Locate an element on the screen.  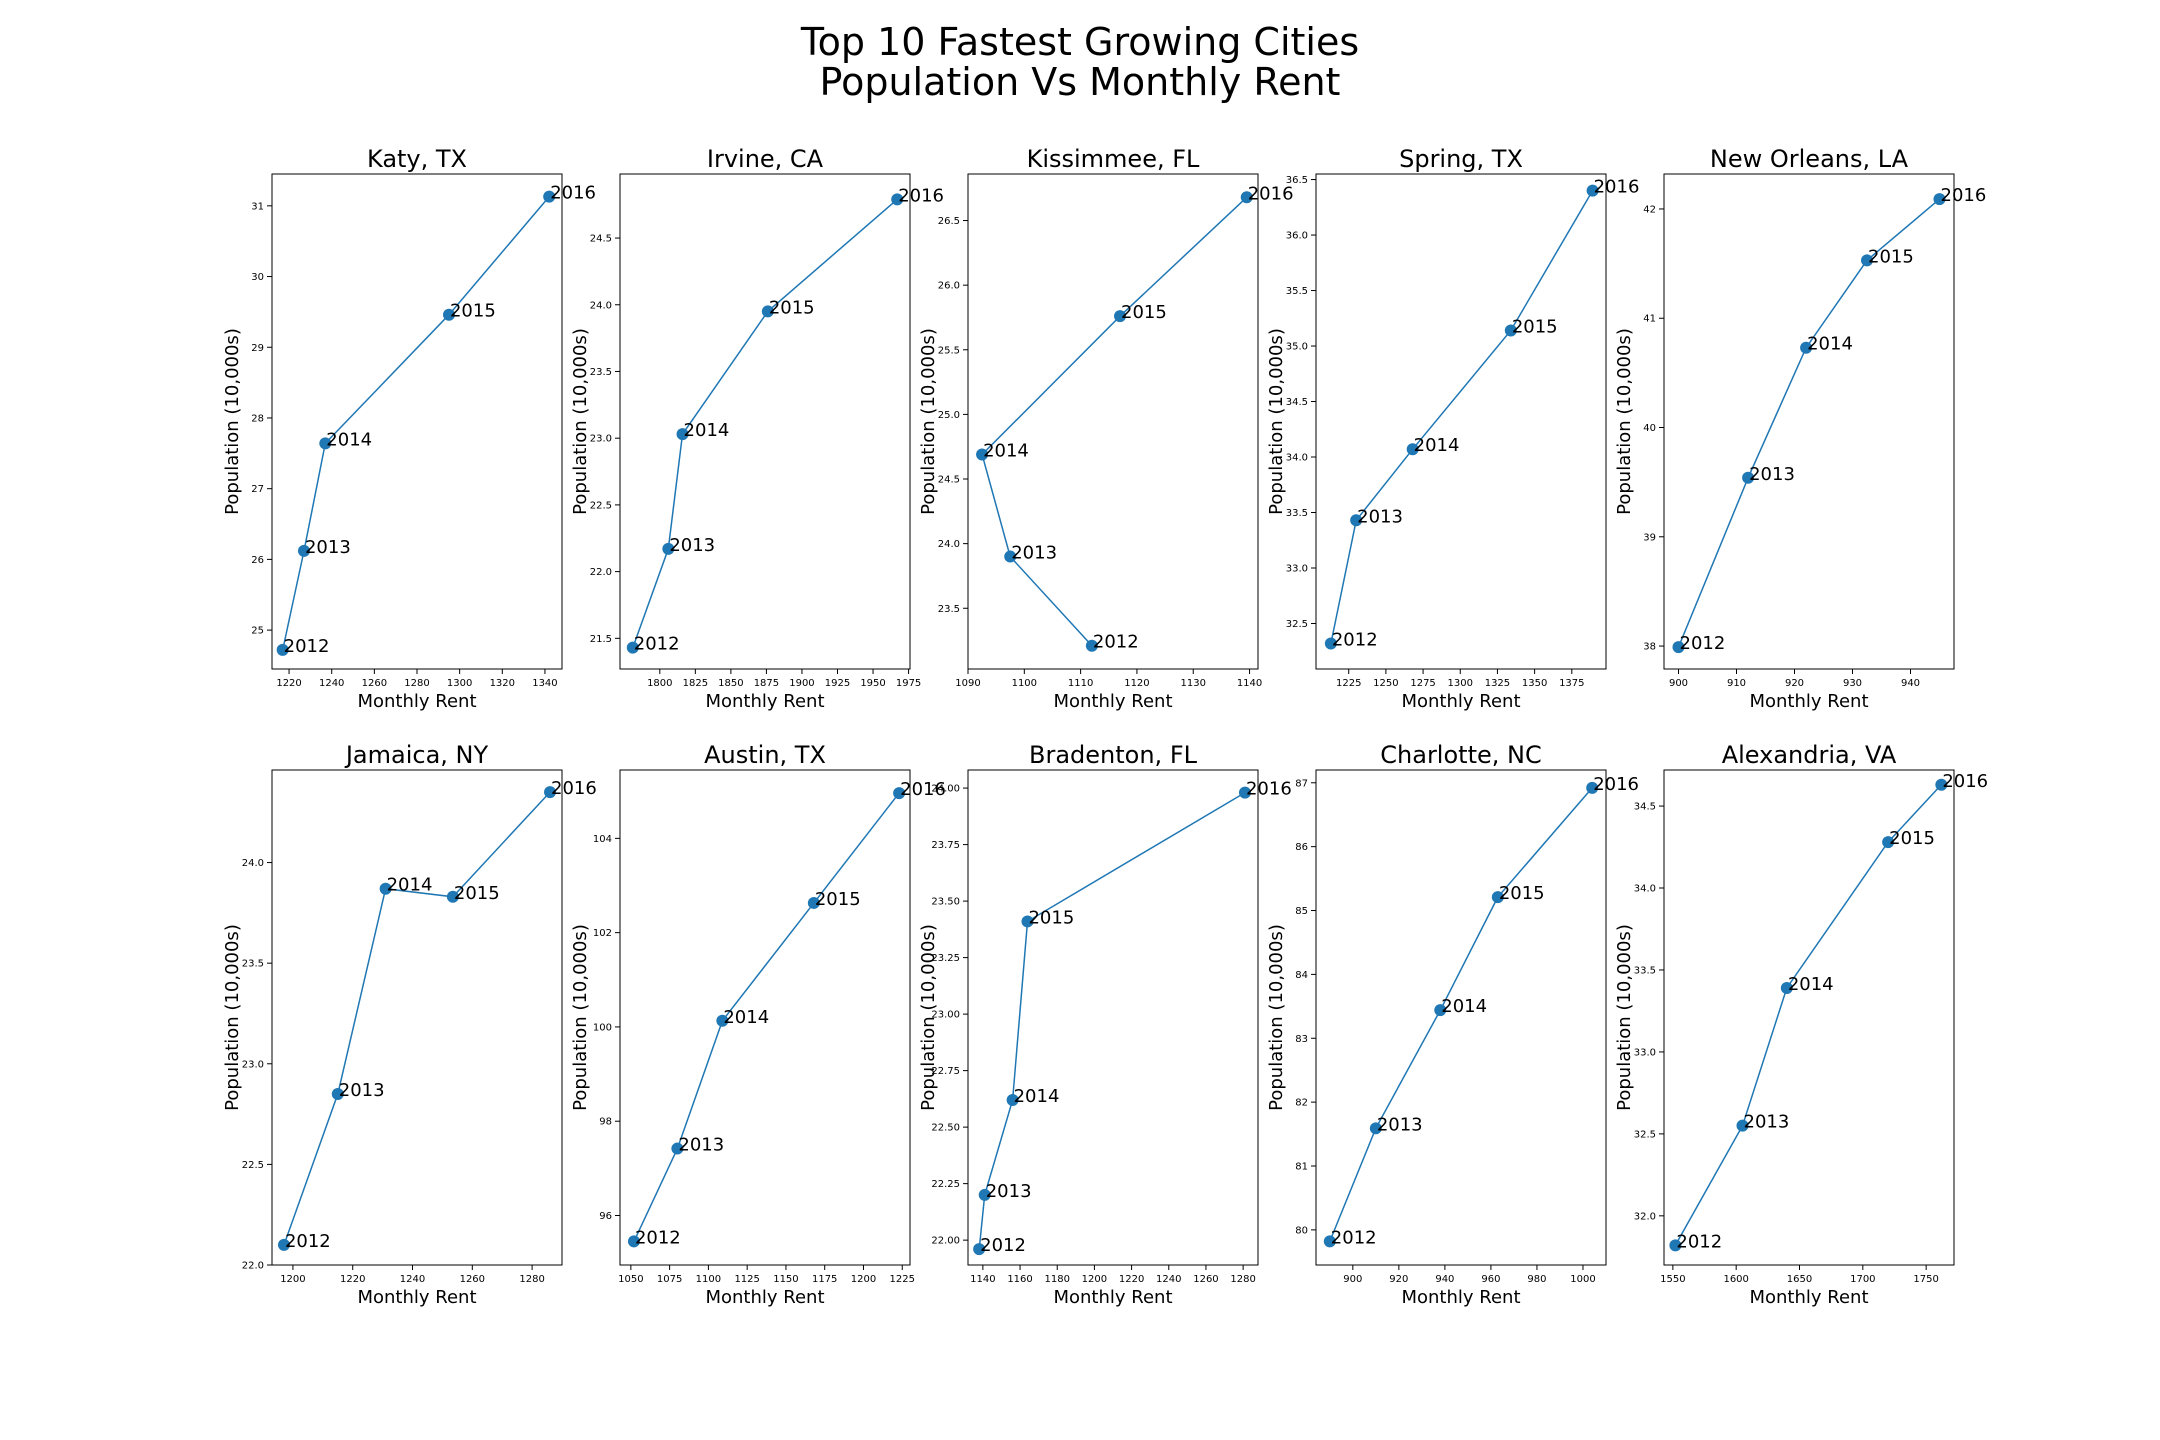
subplot-title: Katy, TX is located at coordinates (417, 159).